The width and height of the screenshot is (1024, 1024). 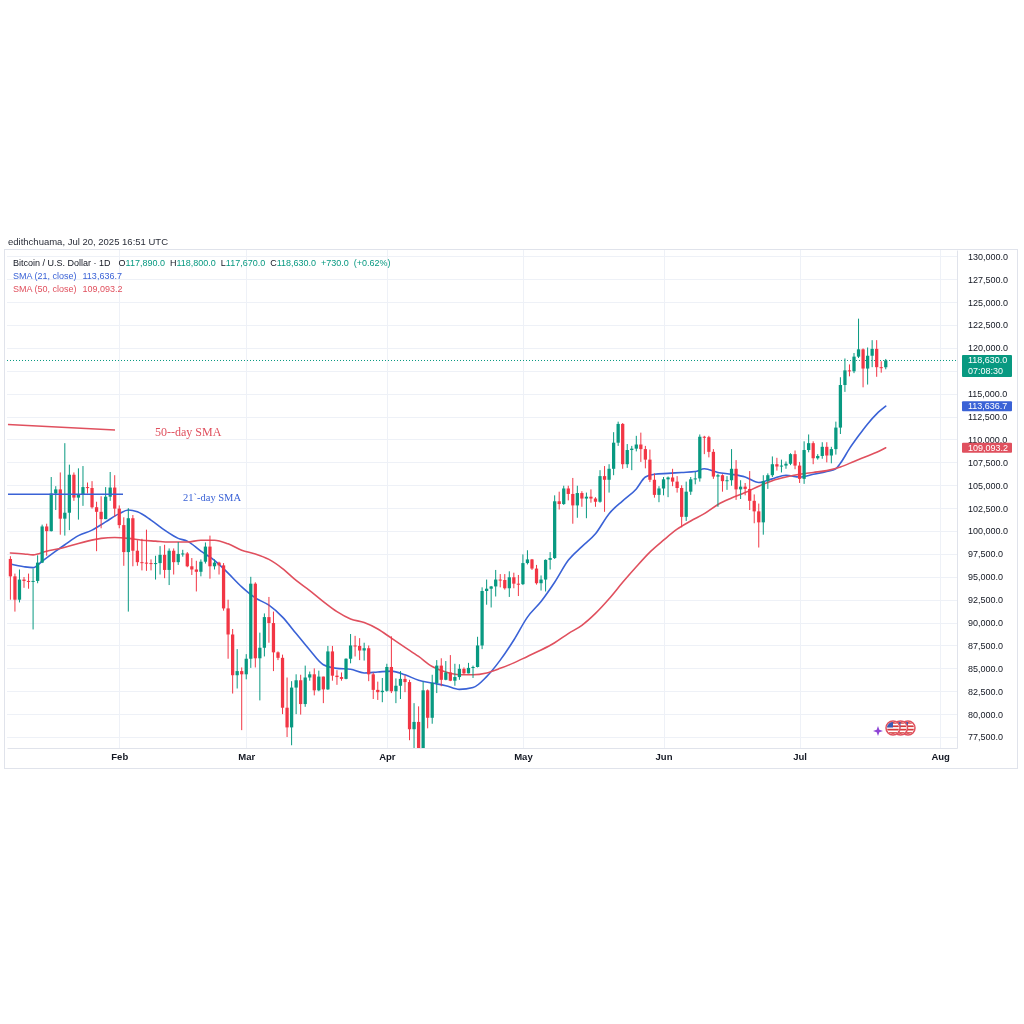 I want to click on y-tick-label: 122,500.0, so click(x=988, y=325).